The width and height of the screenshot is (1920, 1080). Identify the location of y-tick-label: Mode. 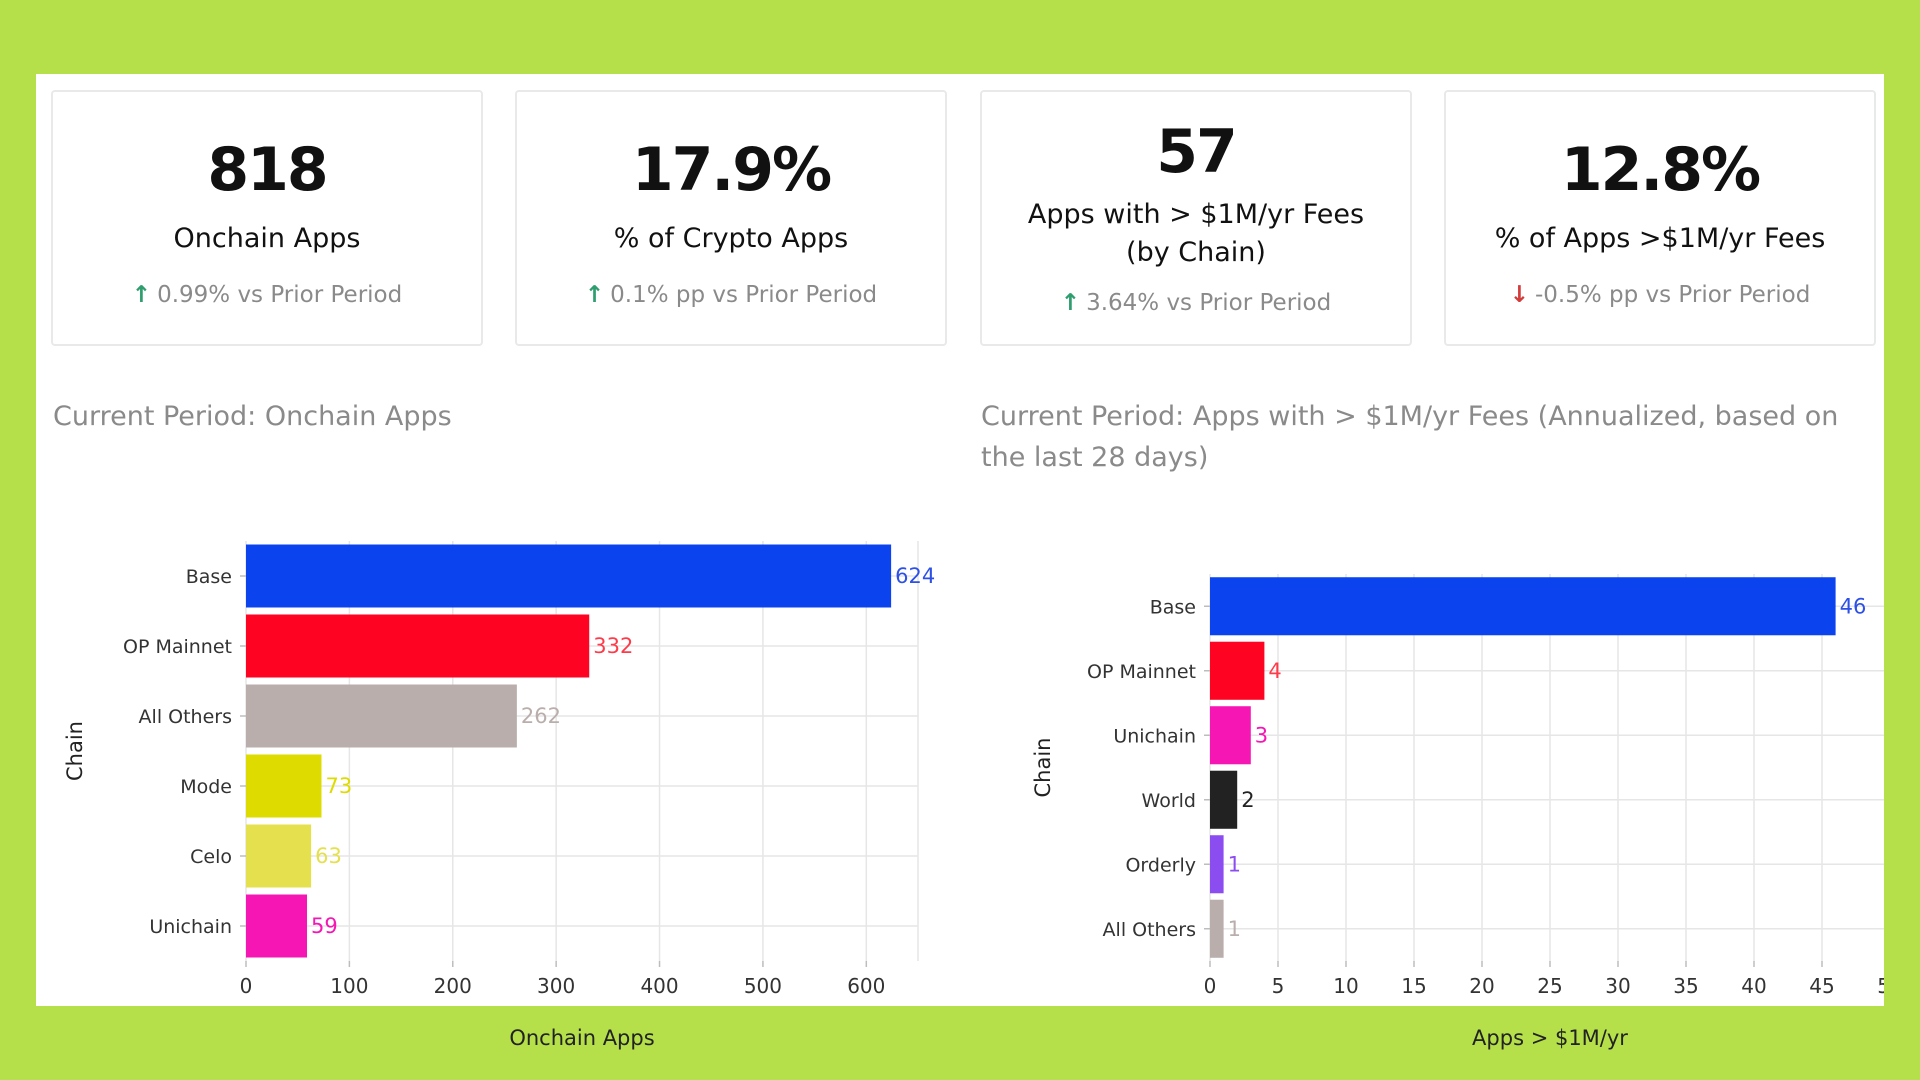
(206, 787).